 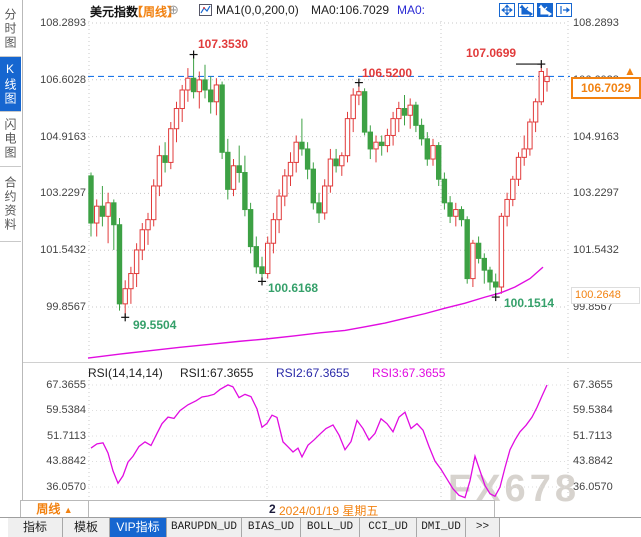 I want to click on period-up-triangle-icon: ▲, so click(x=68, y=510).